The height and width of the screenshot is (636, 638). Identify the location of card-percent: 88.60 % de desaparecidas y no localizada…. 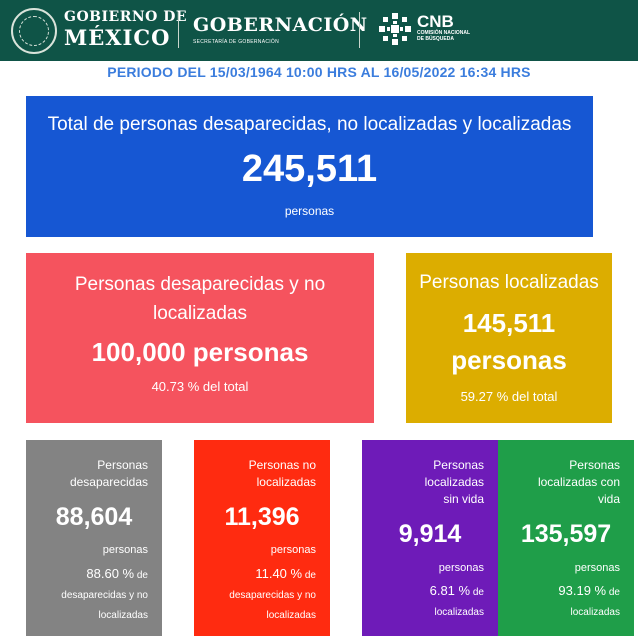
(104, 593).